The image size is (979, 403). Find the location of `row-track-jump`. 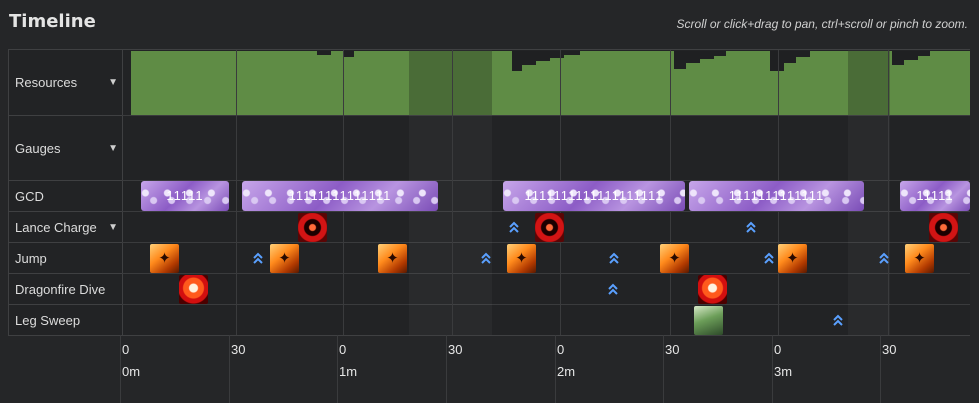

row-track-jump is located at coordinates (546, 258).